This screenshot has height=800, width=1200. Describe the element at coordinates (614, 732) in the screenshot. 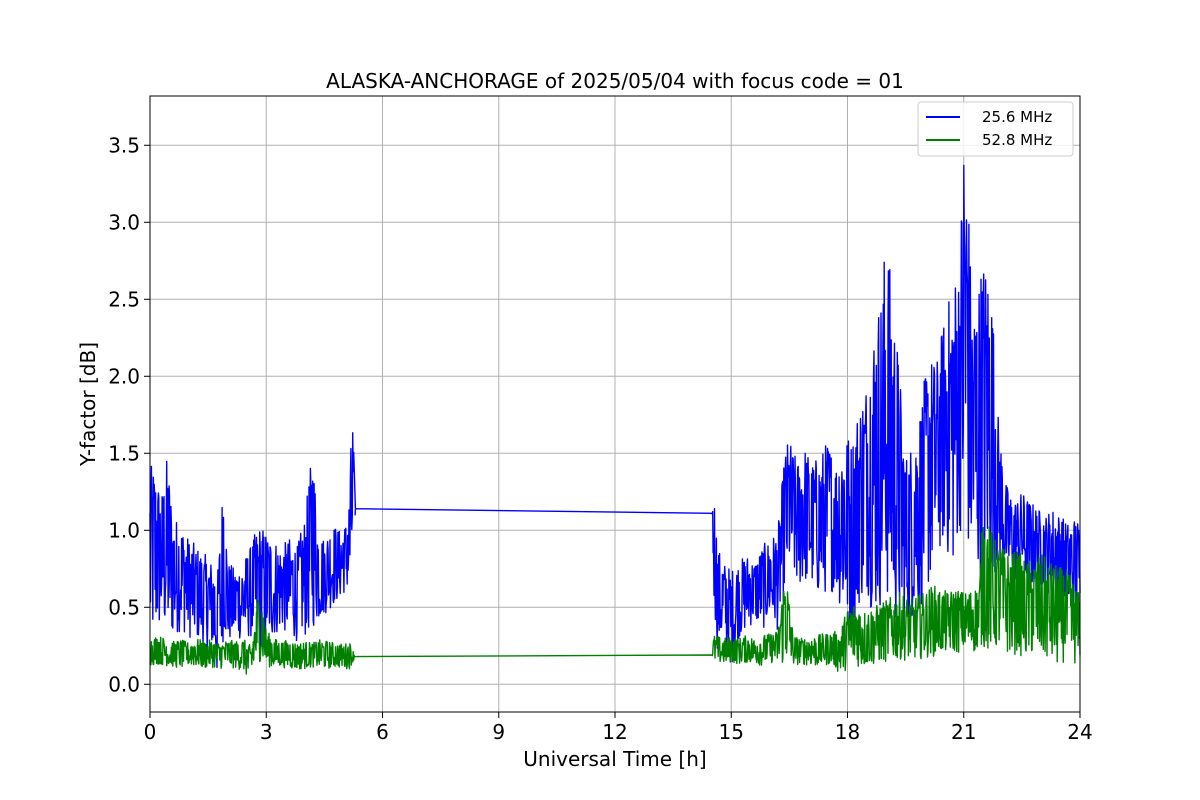

I see `x-tick-label: 12` at that location.